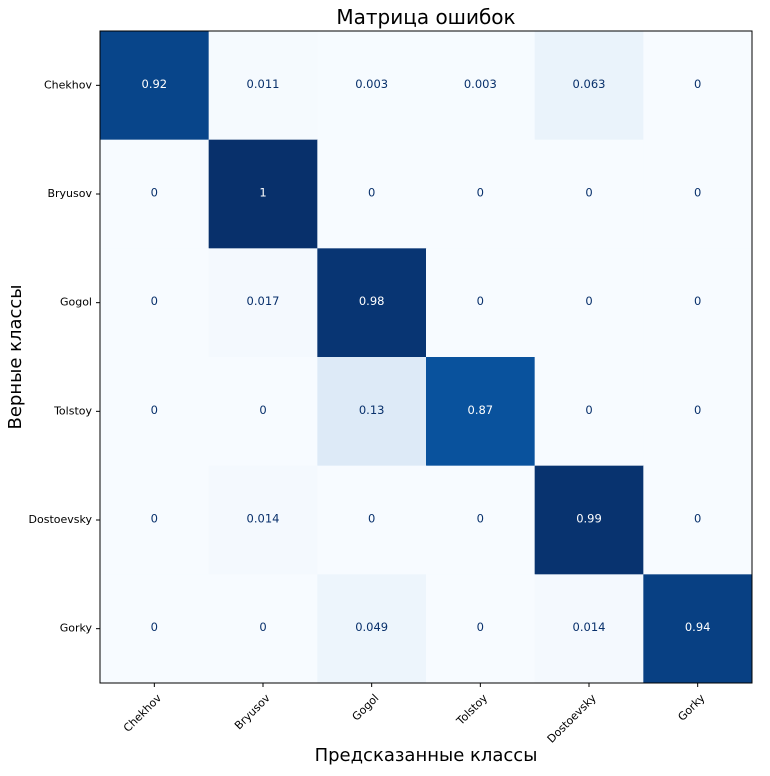 The height and width of the screenshot is (776, 770). I want to click on y-tick-label-5: Gorky, so click(76, 628).